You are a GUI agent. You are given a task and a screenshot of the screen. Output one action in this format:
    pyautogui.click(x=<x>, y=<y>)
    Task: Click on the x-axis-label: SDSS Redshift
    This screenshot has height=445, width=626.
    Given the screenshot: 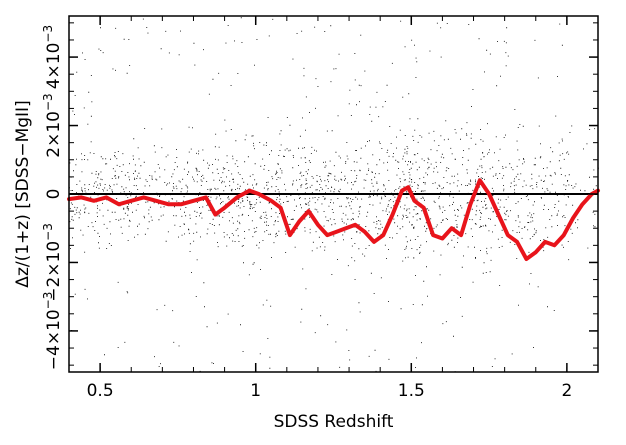 What is the action you would take?
    pyautogui.click(x=334, y=422)
    